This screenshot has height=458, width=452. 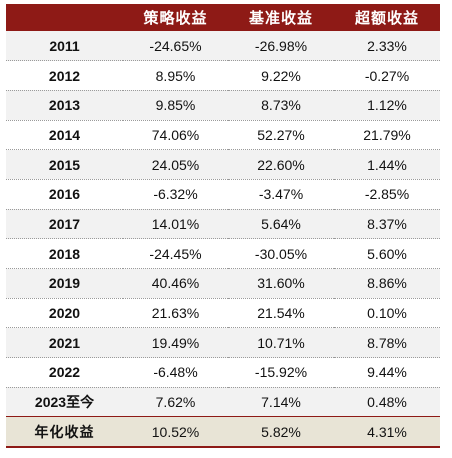 I want to click on row-year: 2022, so click(x=64, y=372).